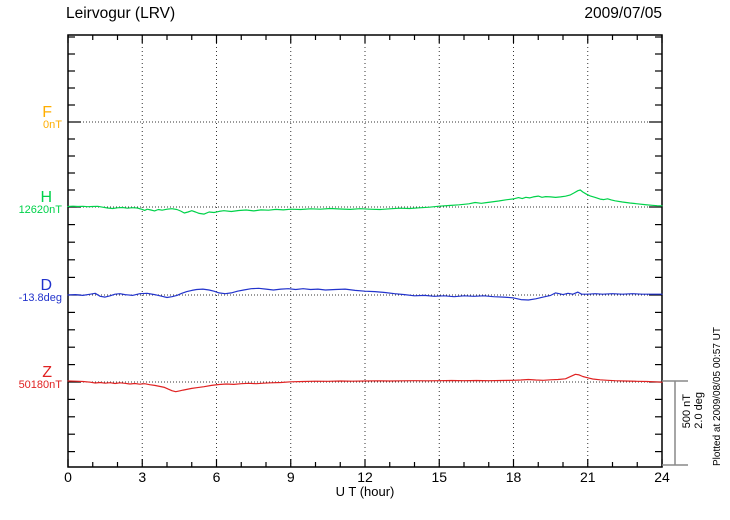 The width and height of the screenshot is (730, 520). Describe the element at coordinates (68, 477) in the screenshot. I see `x-tick-label: 0` at that location.